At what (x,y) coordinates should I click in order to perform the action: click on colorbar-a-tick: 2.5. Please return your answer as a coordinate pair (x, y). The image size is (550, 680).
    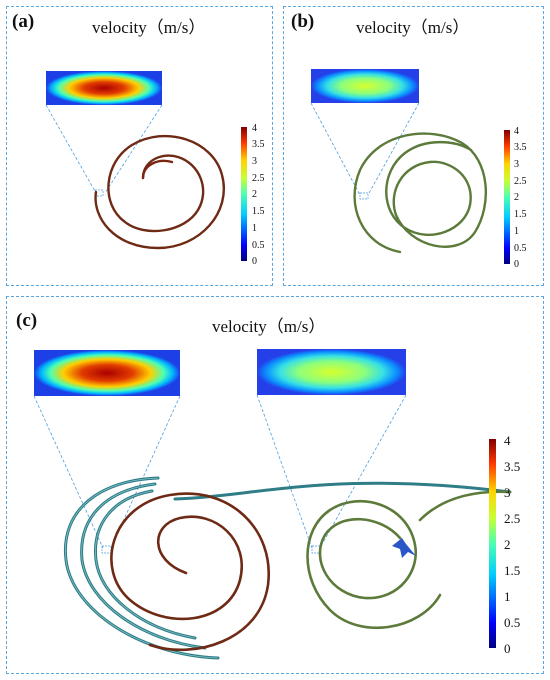
    Looking at the image, I should click on (258, 178).